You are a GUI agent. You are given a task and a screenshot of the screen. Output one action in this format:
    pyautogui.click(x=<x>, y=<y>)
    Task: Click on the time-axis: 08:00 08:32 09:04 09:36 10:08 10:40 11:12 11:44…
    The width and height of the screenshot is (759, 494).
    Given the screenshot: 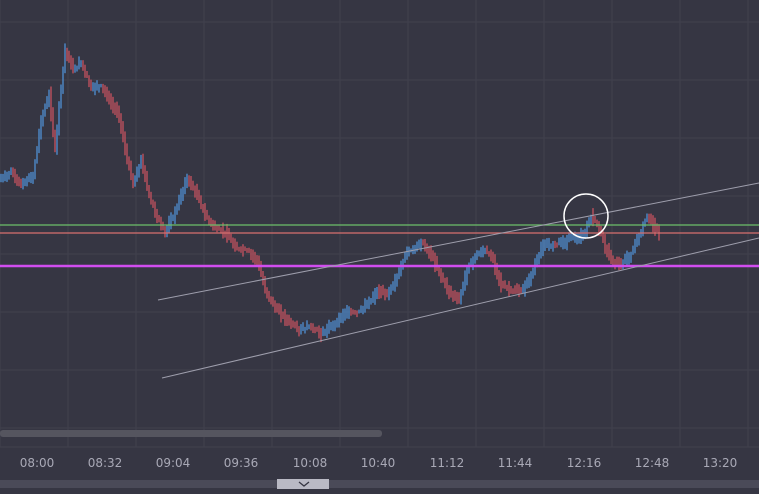 What is the action you would take?
    pyautogui.click(x=379, y=463)
    